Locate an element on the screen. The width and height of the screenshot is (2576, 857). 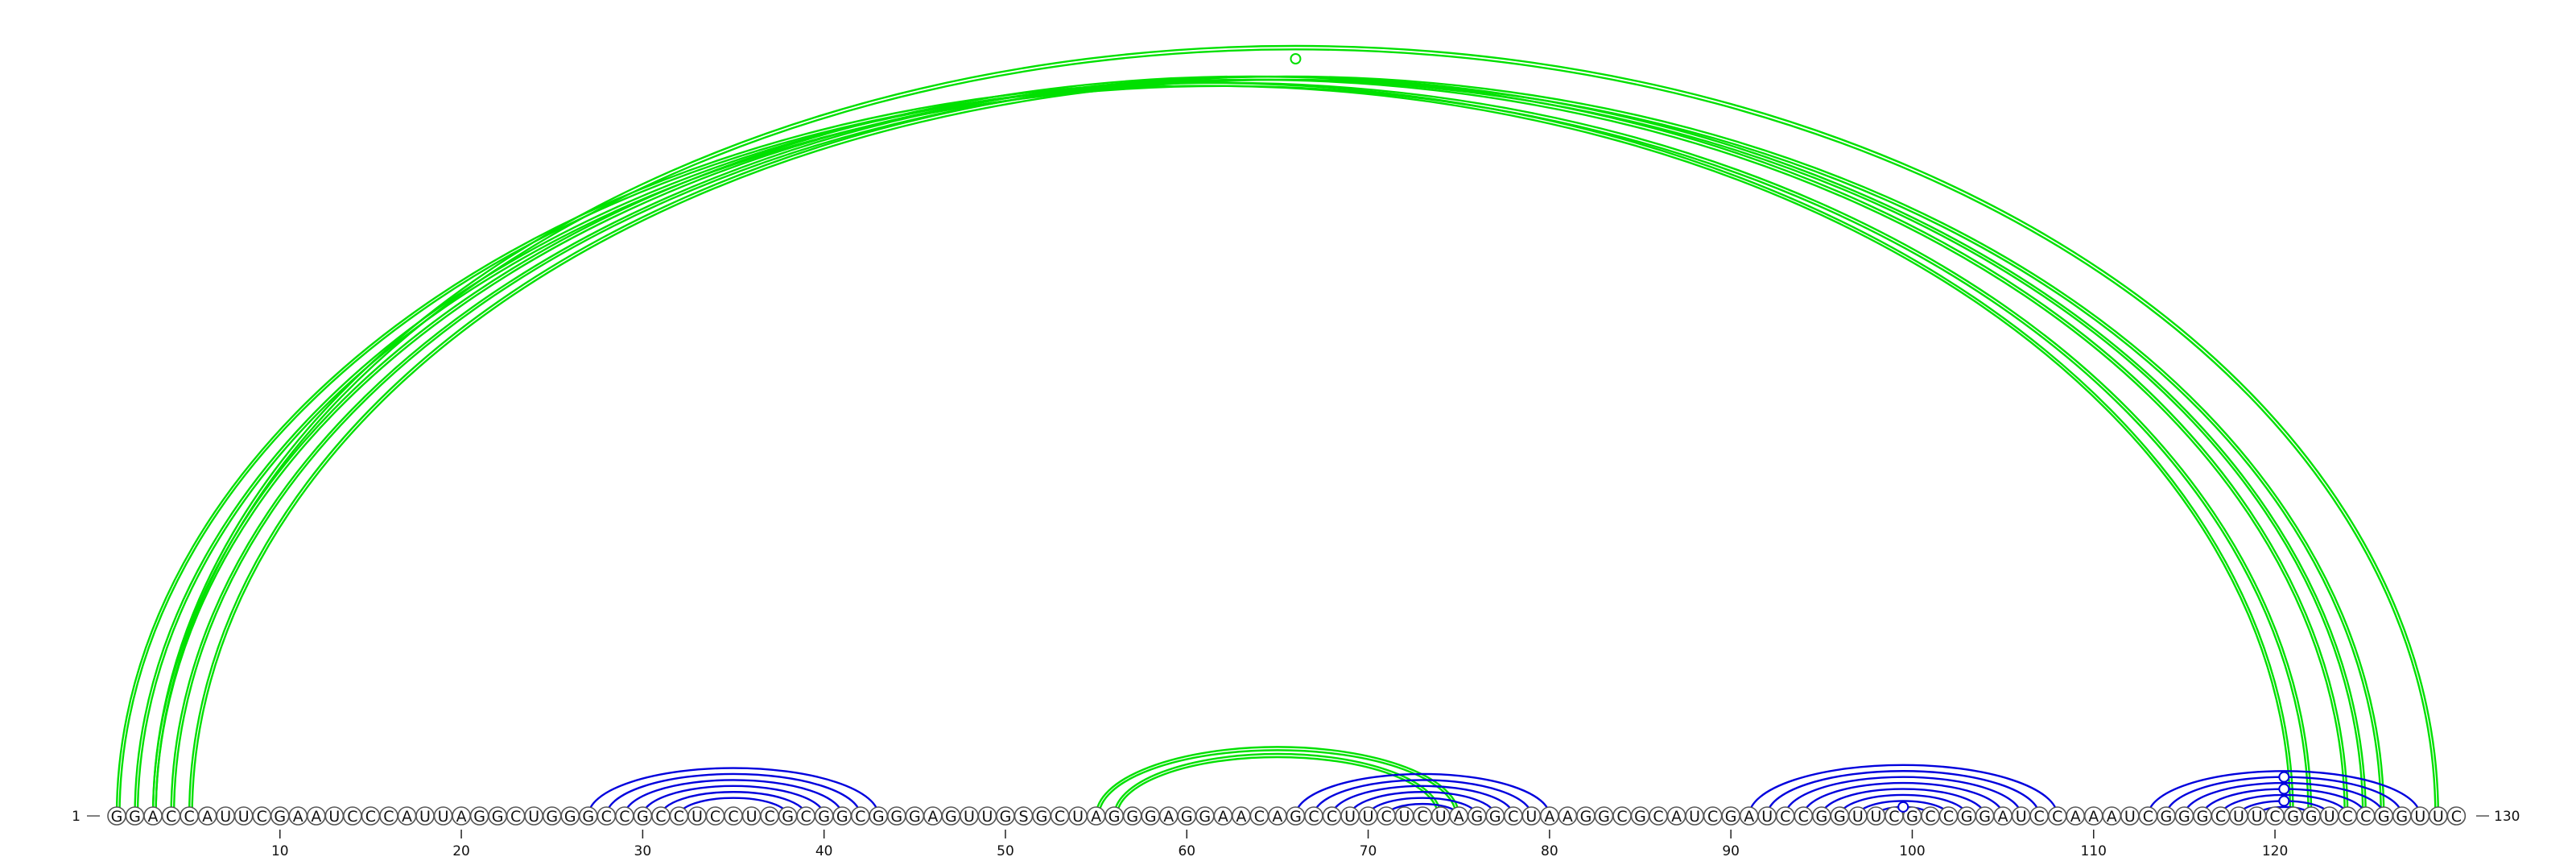
nucleotide-circle is located at coordinates (2456, 816).